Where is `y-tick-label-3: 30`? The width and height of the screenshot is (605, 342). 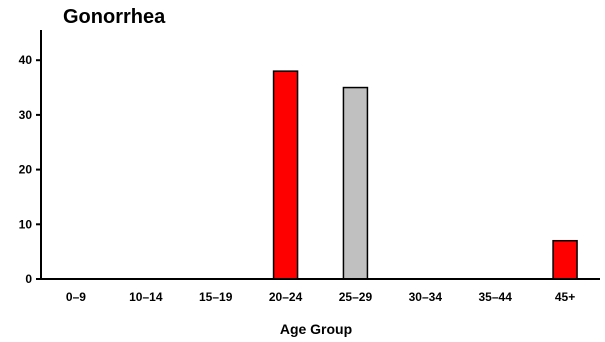
y-tick-label-3: 30 is located at coordinates (26, 115).